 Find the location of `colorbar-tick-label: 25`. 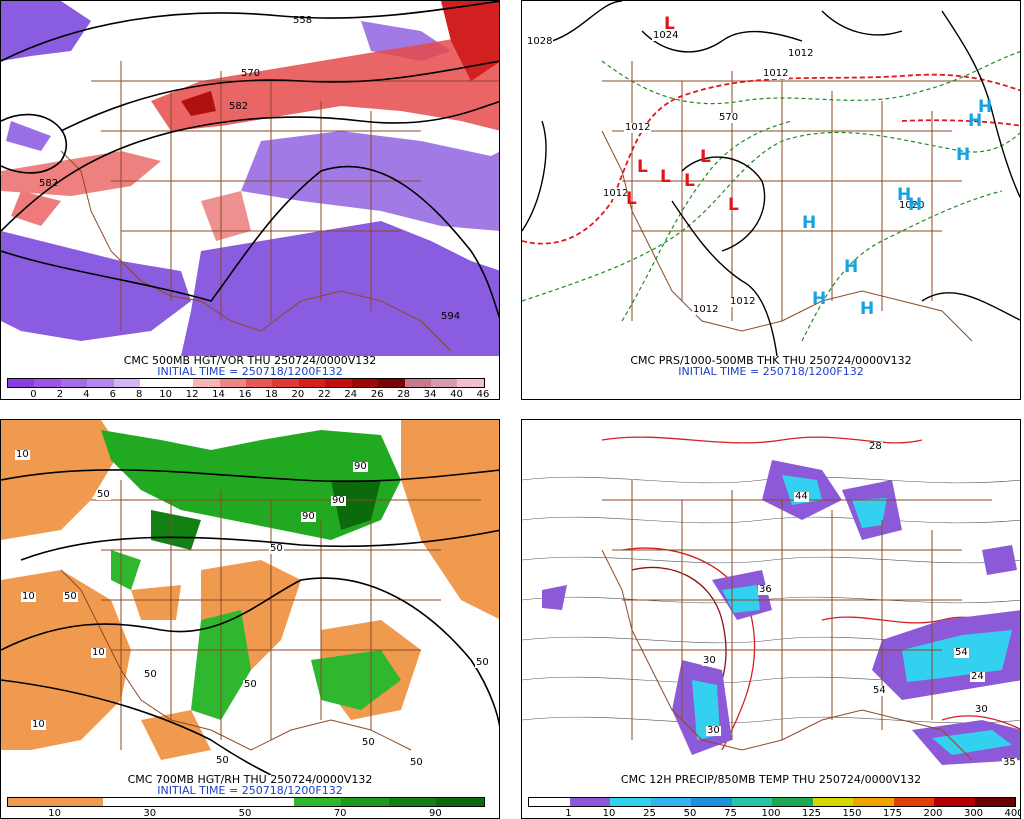

colorbar-tick-label: 25 is located at coordinates (649, 813).